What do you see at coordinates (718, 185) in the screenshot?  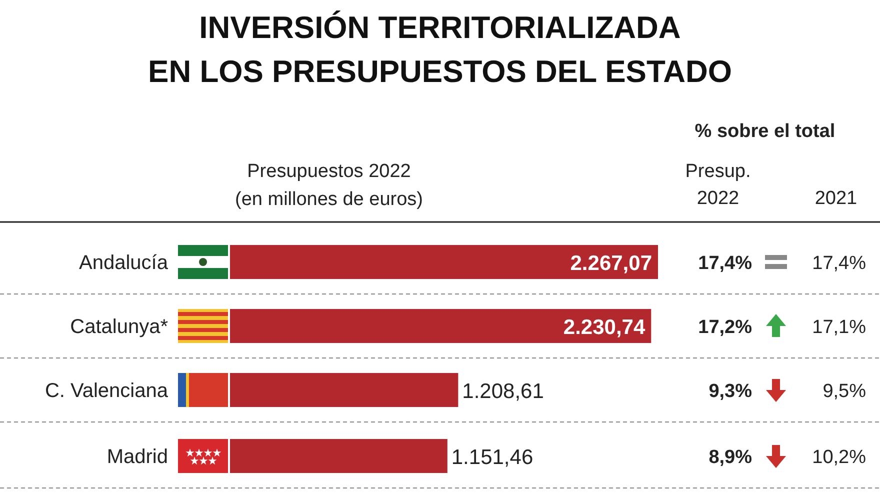 I see `text: Presup. 2022` at bounding box center [718, 185].